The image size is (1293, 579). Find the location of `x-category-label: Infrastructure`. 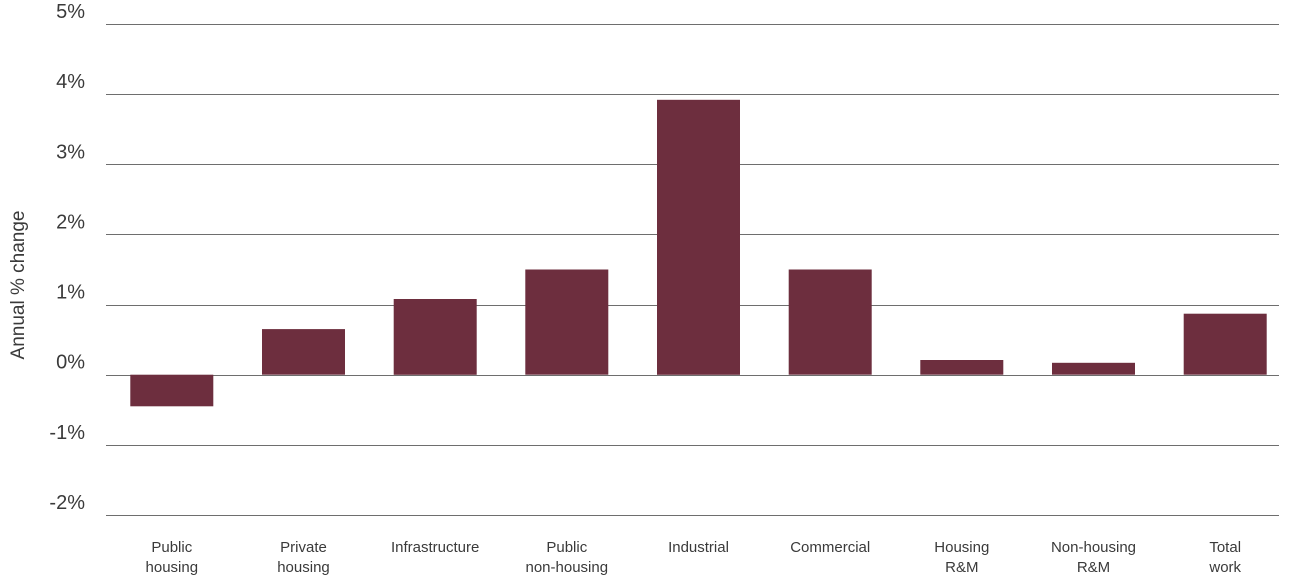

x-category-label: Infrastructure is located at coordinates (435, 547).